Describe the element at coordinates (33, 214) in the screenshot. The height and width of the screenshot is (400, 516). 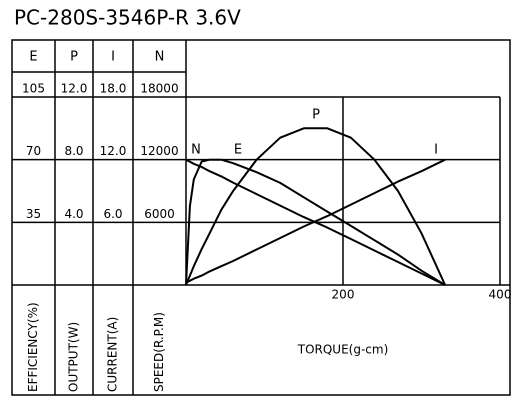
I see `y-tick-label: 35` at that location.